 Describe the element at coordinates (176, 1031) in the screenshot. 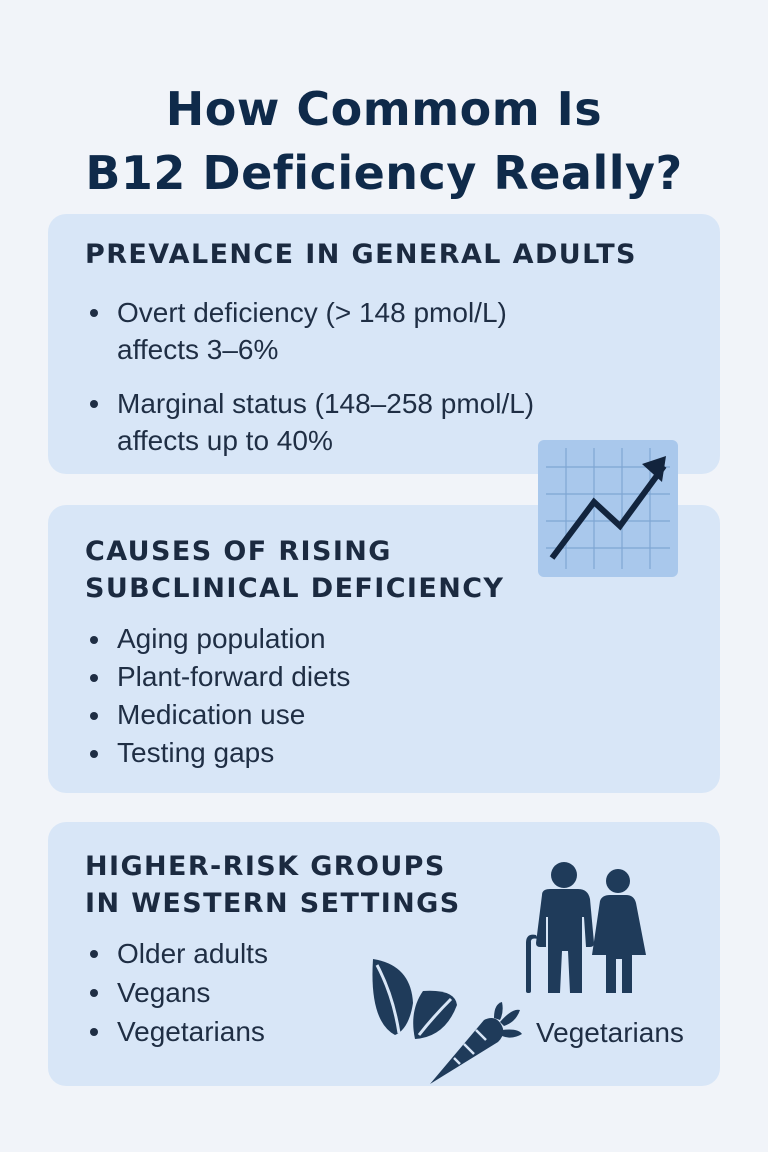

I see `list-item: Vegetarians` at that location.